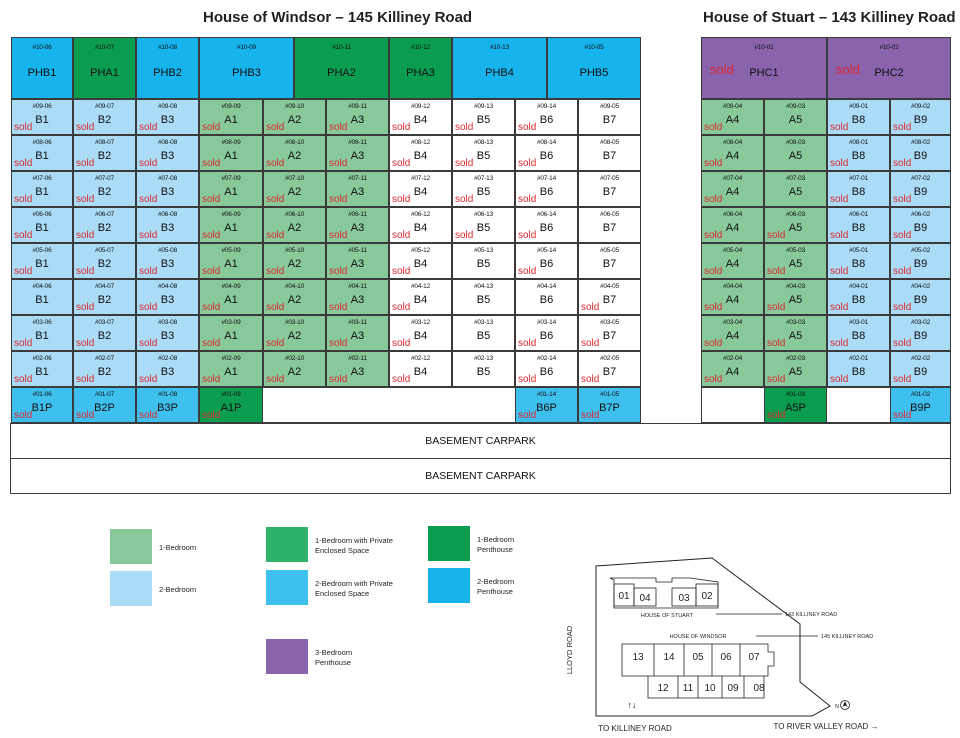  Describe the element at coordinates (858, 143) in the screenshot. I see `unit-number: #08-01` at that location.